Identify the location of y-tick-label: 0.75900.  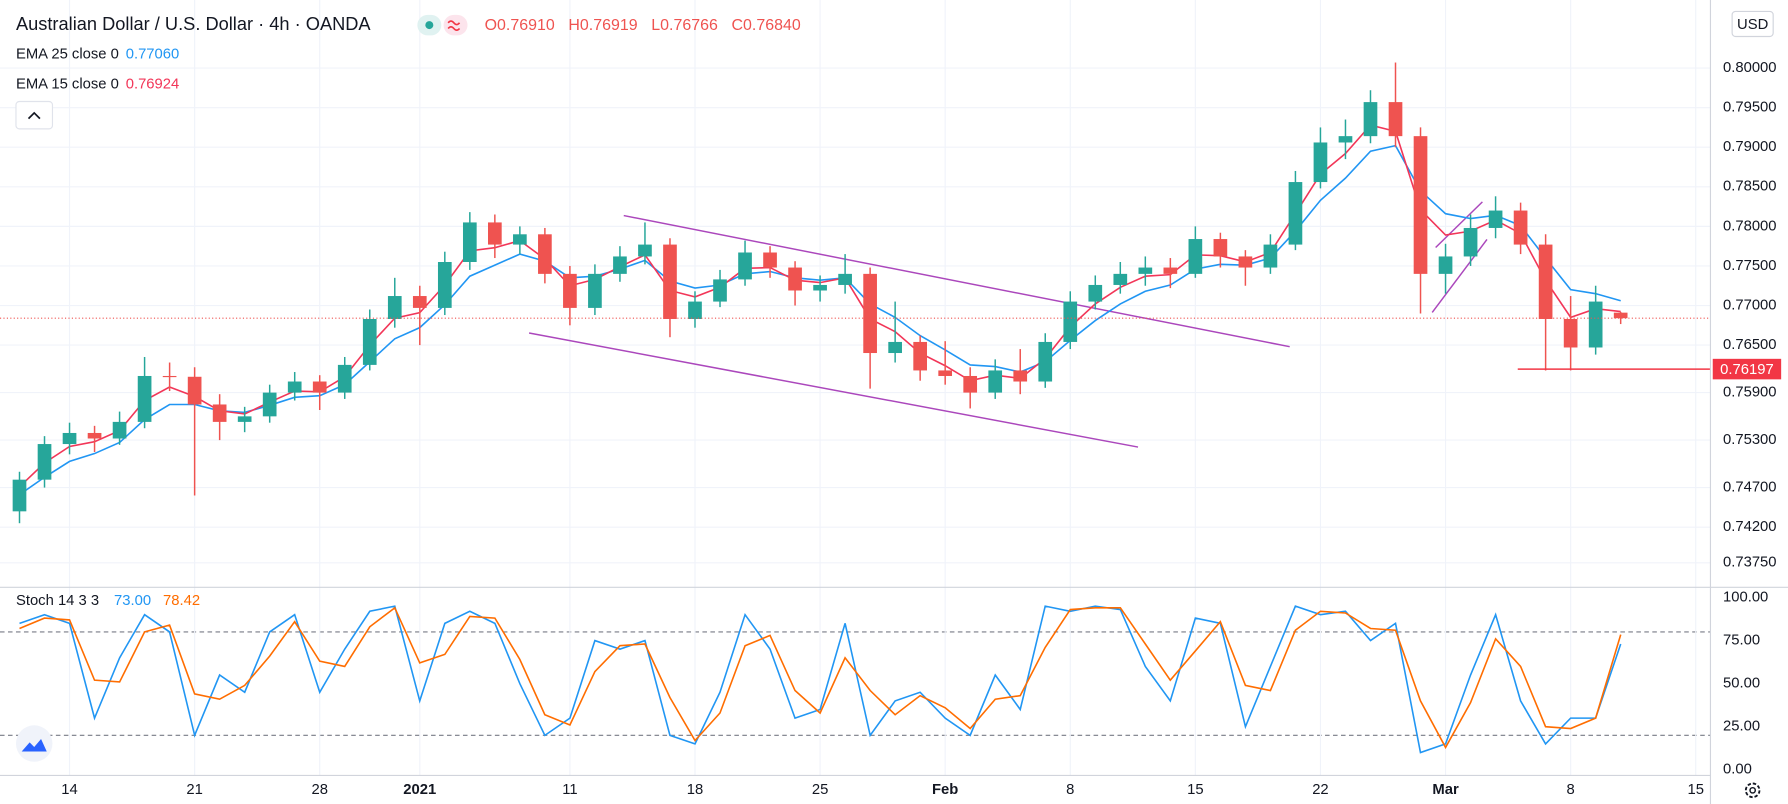
(1750, 393).